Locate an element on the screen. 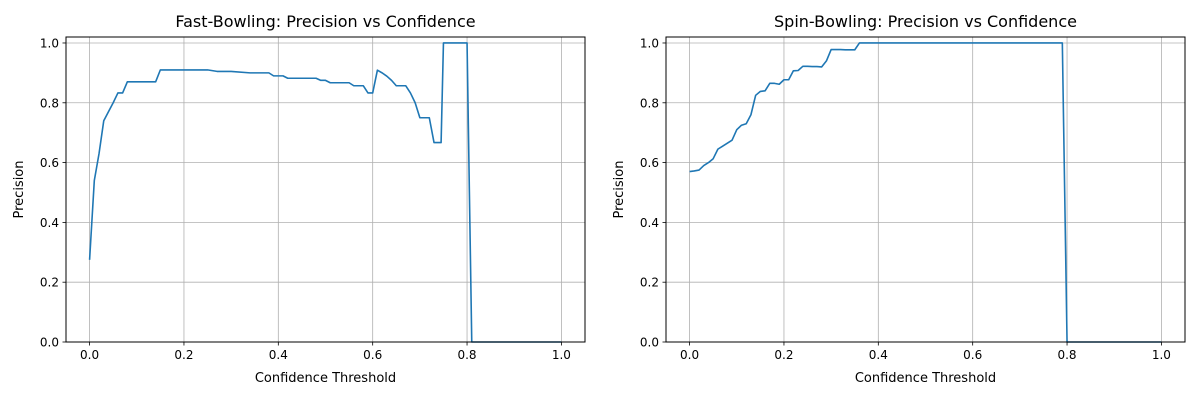 The width and height of the screenshot is (1200, 400). y-axis-label-fast-bowling: Precision is located at coordinates (19, 189).